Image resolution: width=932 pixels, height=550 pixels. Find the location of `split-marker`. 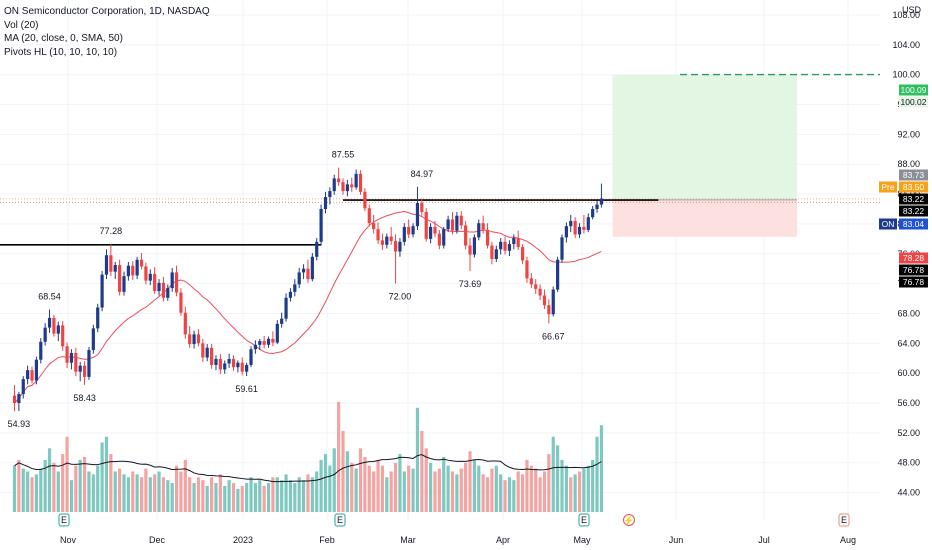

split-marker is located at coordinates (629, 520).